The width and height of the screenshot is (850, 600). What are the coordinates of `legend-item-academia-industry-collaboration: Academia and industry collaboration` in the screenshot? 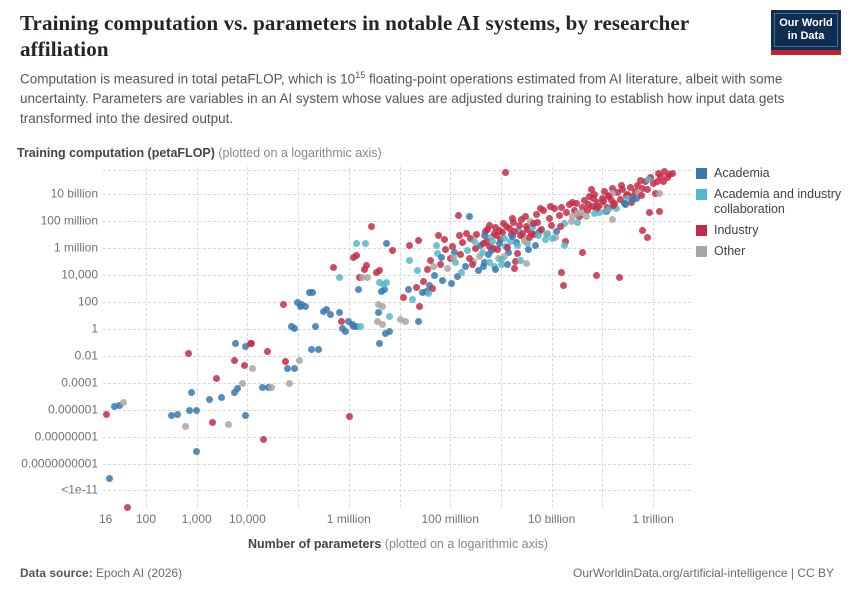 It's located at (772, 202).